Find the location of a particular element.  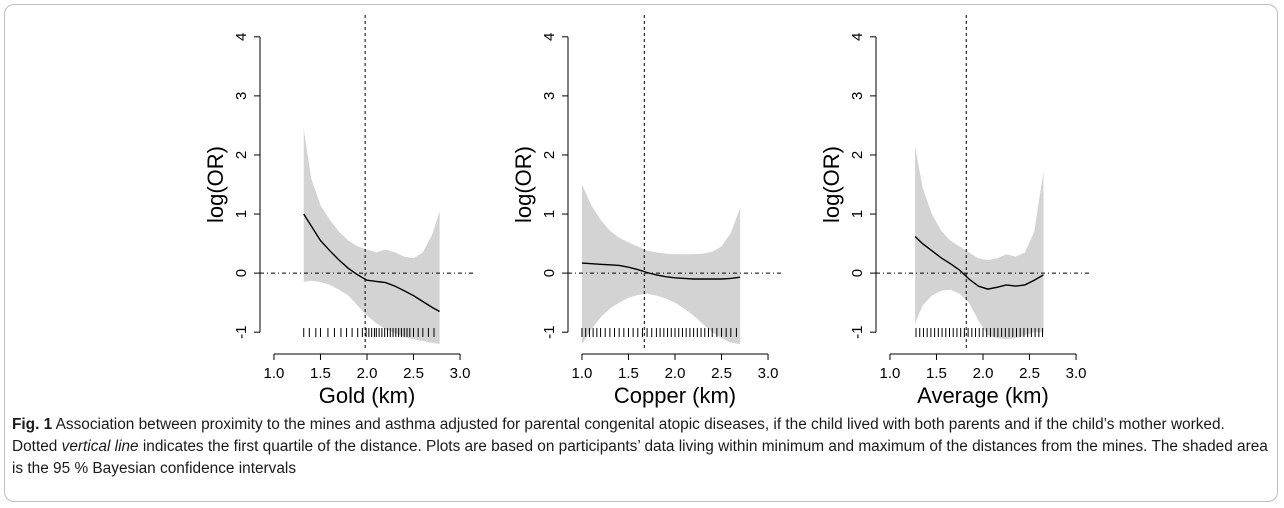

x-axis-label: Average (km) is located at coordinates (983, 395).